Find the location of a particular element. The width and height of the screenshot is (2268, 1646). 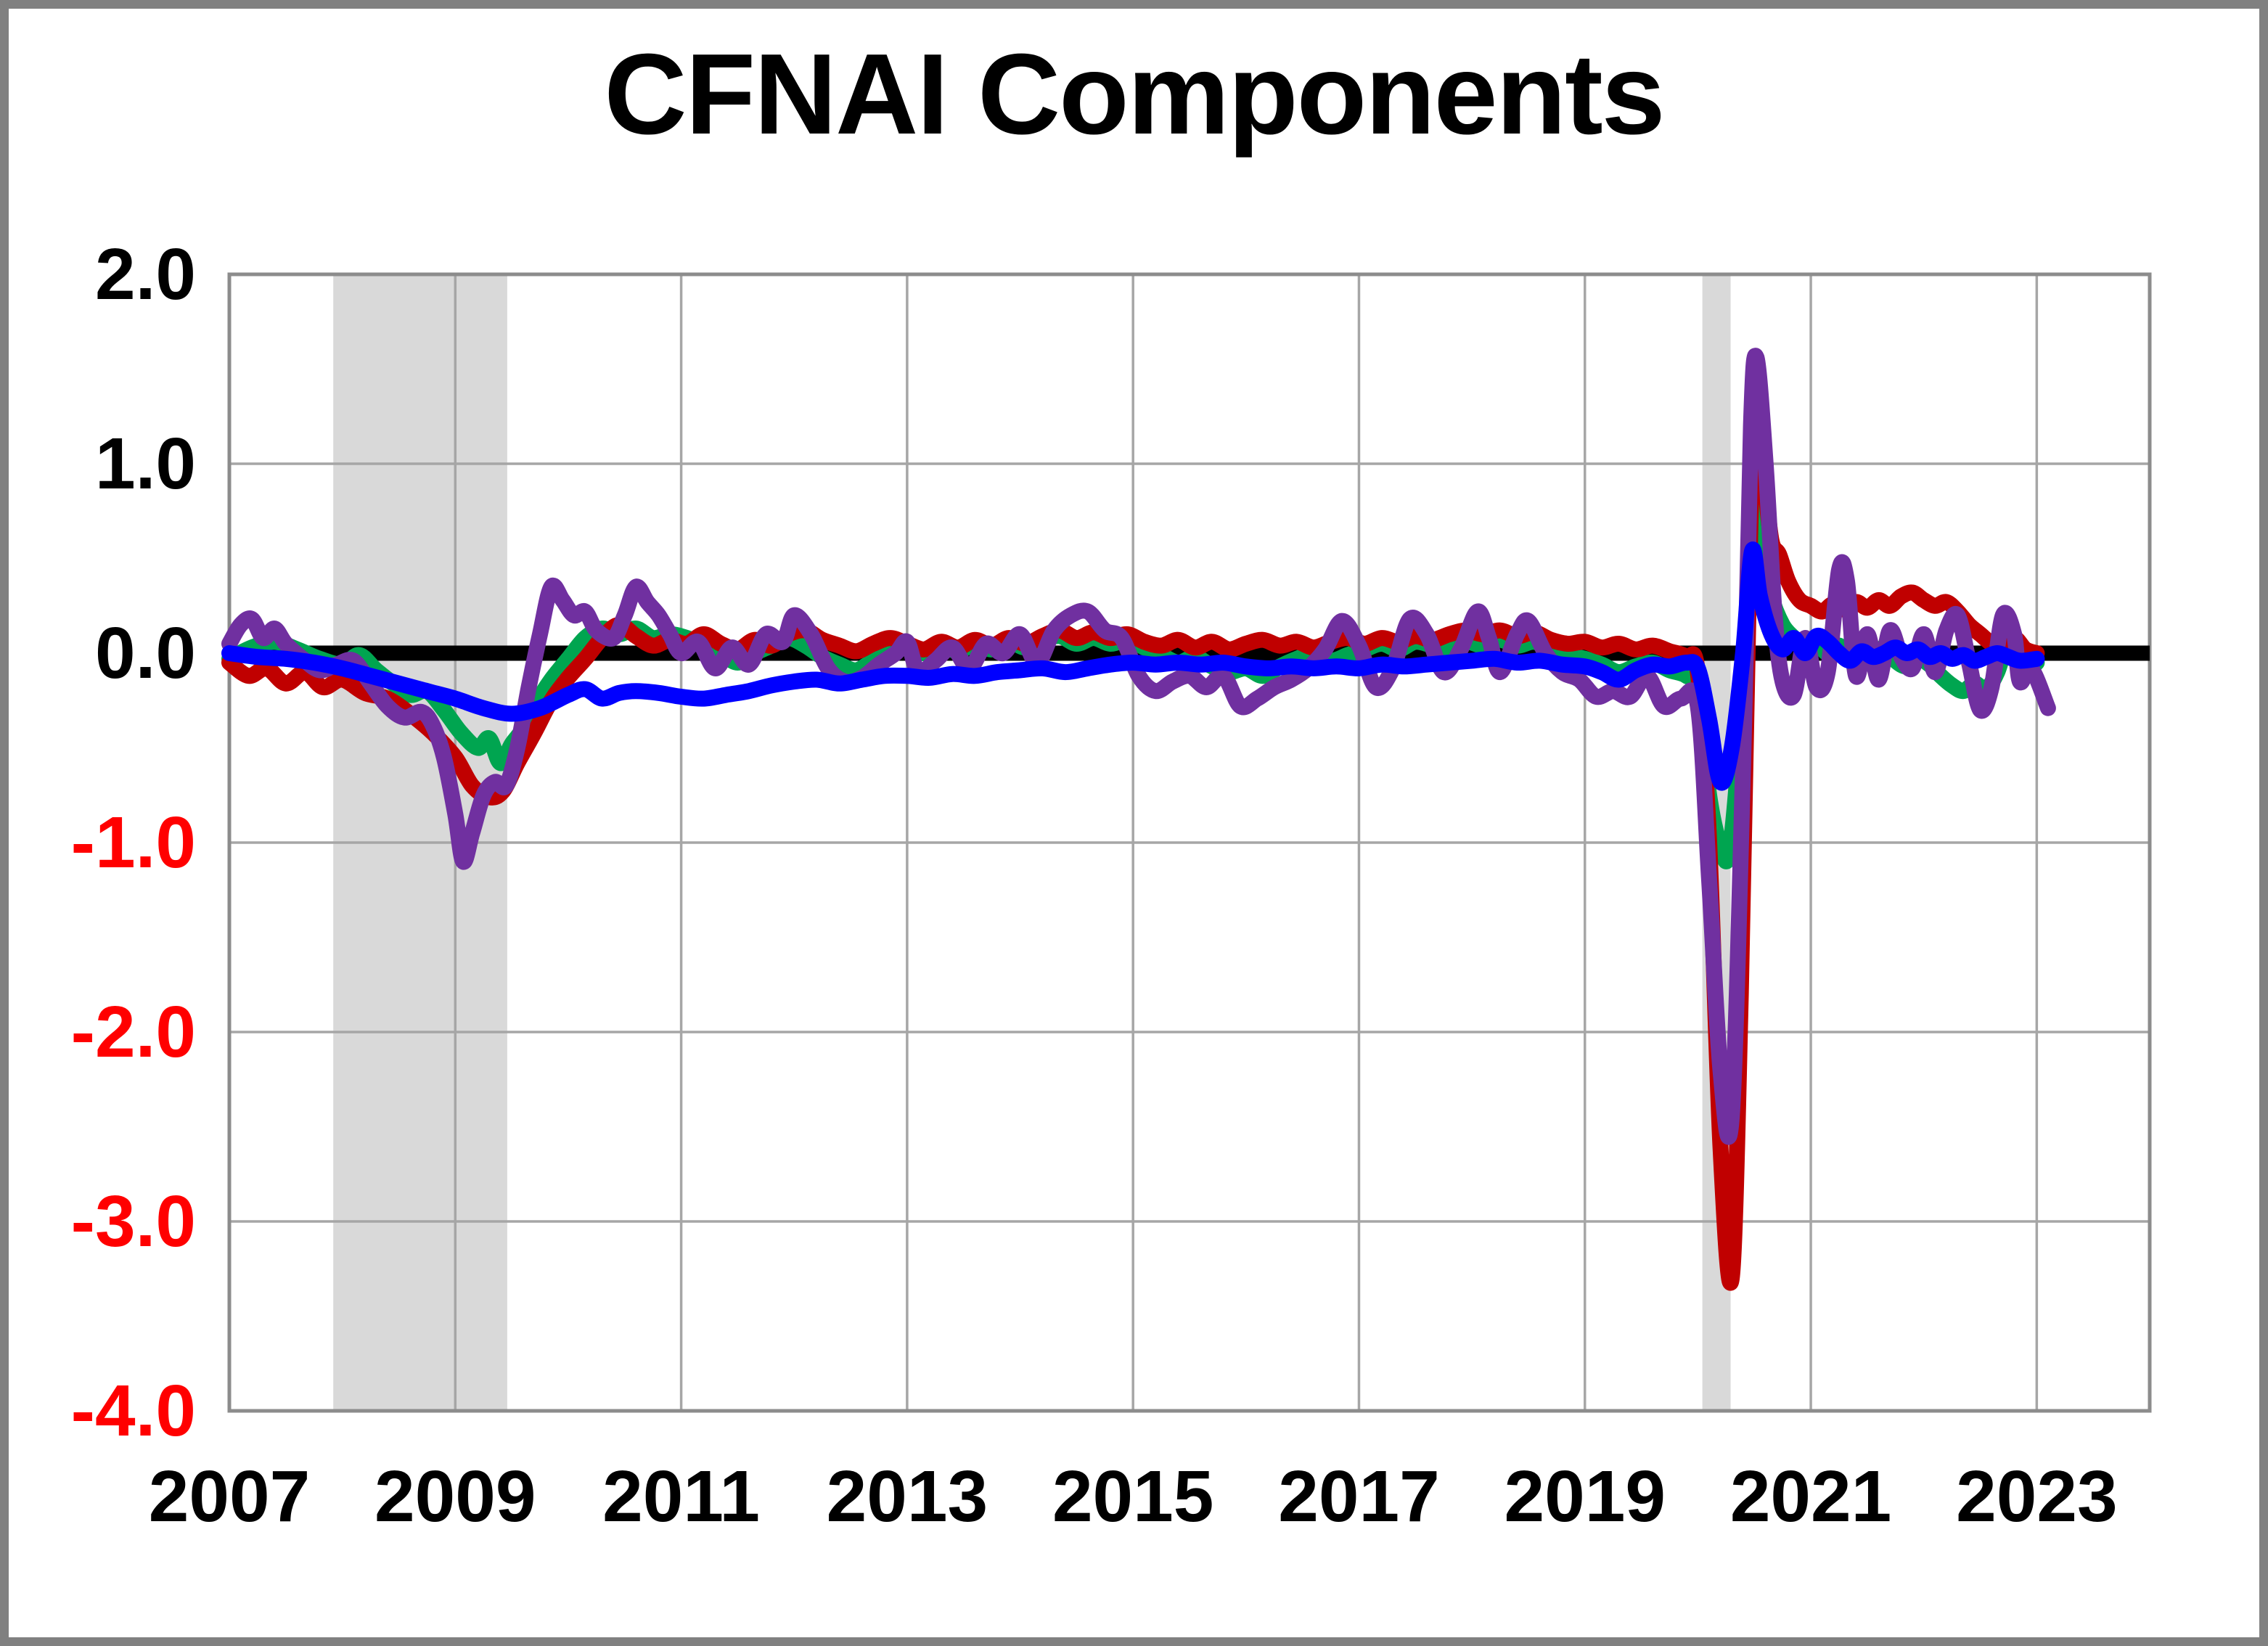

x-axis-label: 2017 is located at coordinates (1359, 1496).